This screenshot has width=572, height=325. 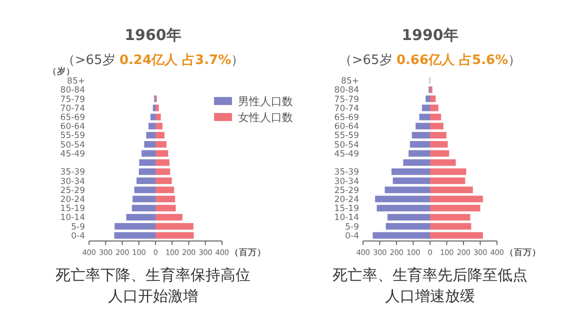 I want to click on chart-subtitle: （>65岁 0.24亿人 占3.7%）, so click(x=153, y=60).